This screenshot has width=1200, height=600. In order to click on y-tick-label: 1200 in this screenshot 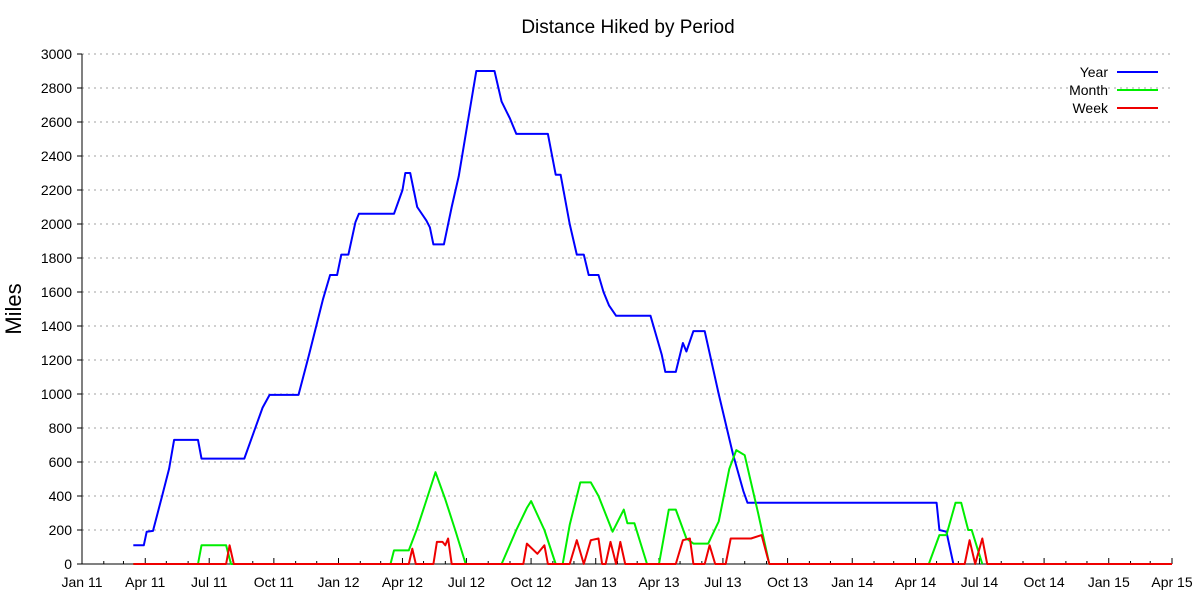, I will do `click(56, 360)`.